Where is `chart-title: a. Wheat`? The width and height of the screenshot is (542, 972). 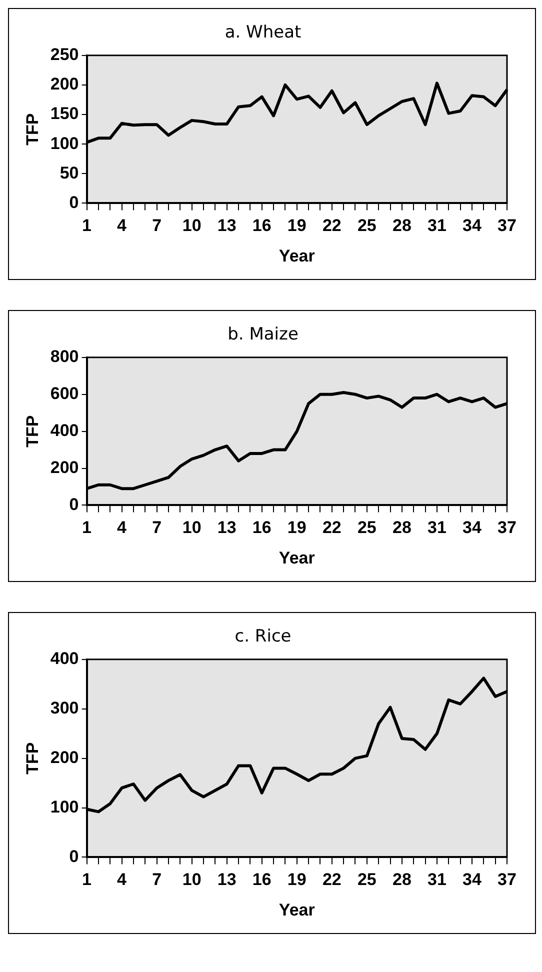 chart-title: a. Wheat is located at coordinates (263, 32).